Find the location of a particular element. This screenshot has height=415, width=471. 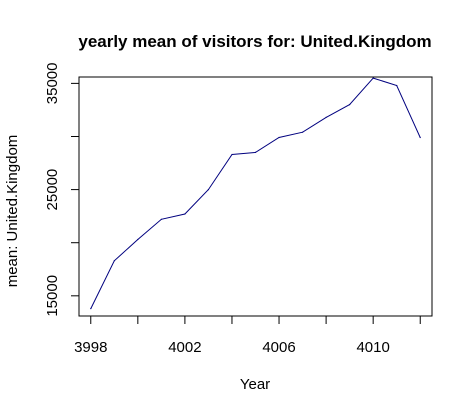

y-axis-label: mean: United.Kingdom is located at coordinates (12, 211).